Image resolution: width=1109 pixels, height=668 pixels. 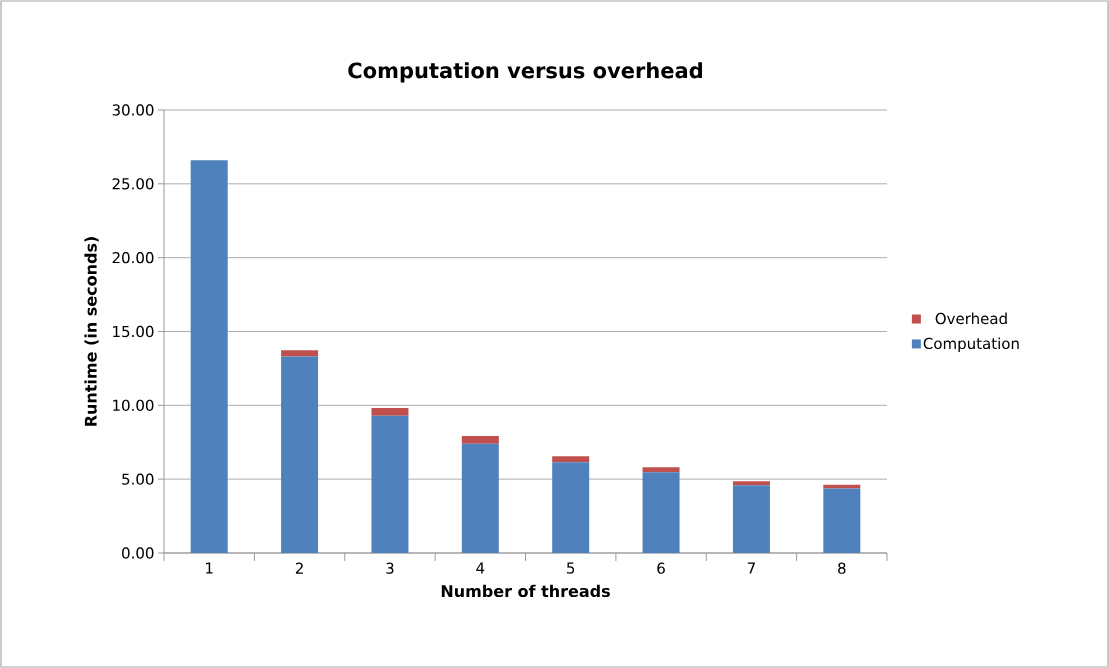 I want to click on x-tick-label: 5, so click(x=571, y=568).